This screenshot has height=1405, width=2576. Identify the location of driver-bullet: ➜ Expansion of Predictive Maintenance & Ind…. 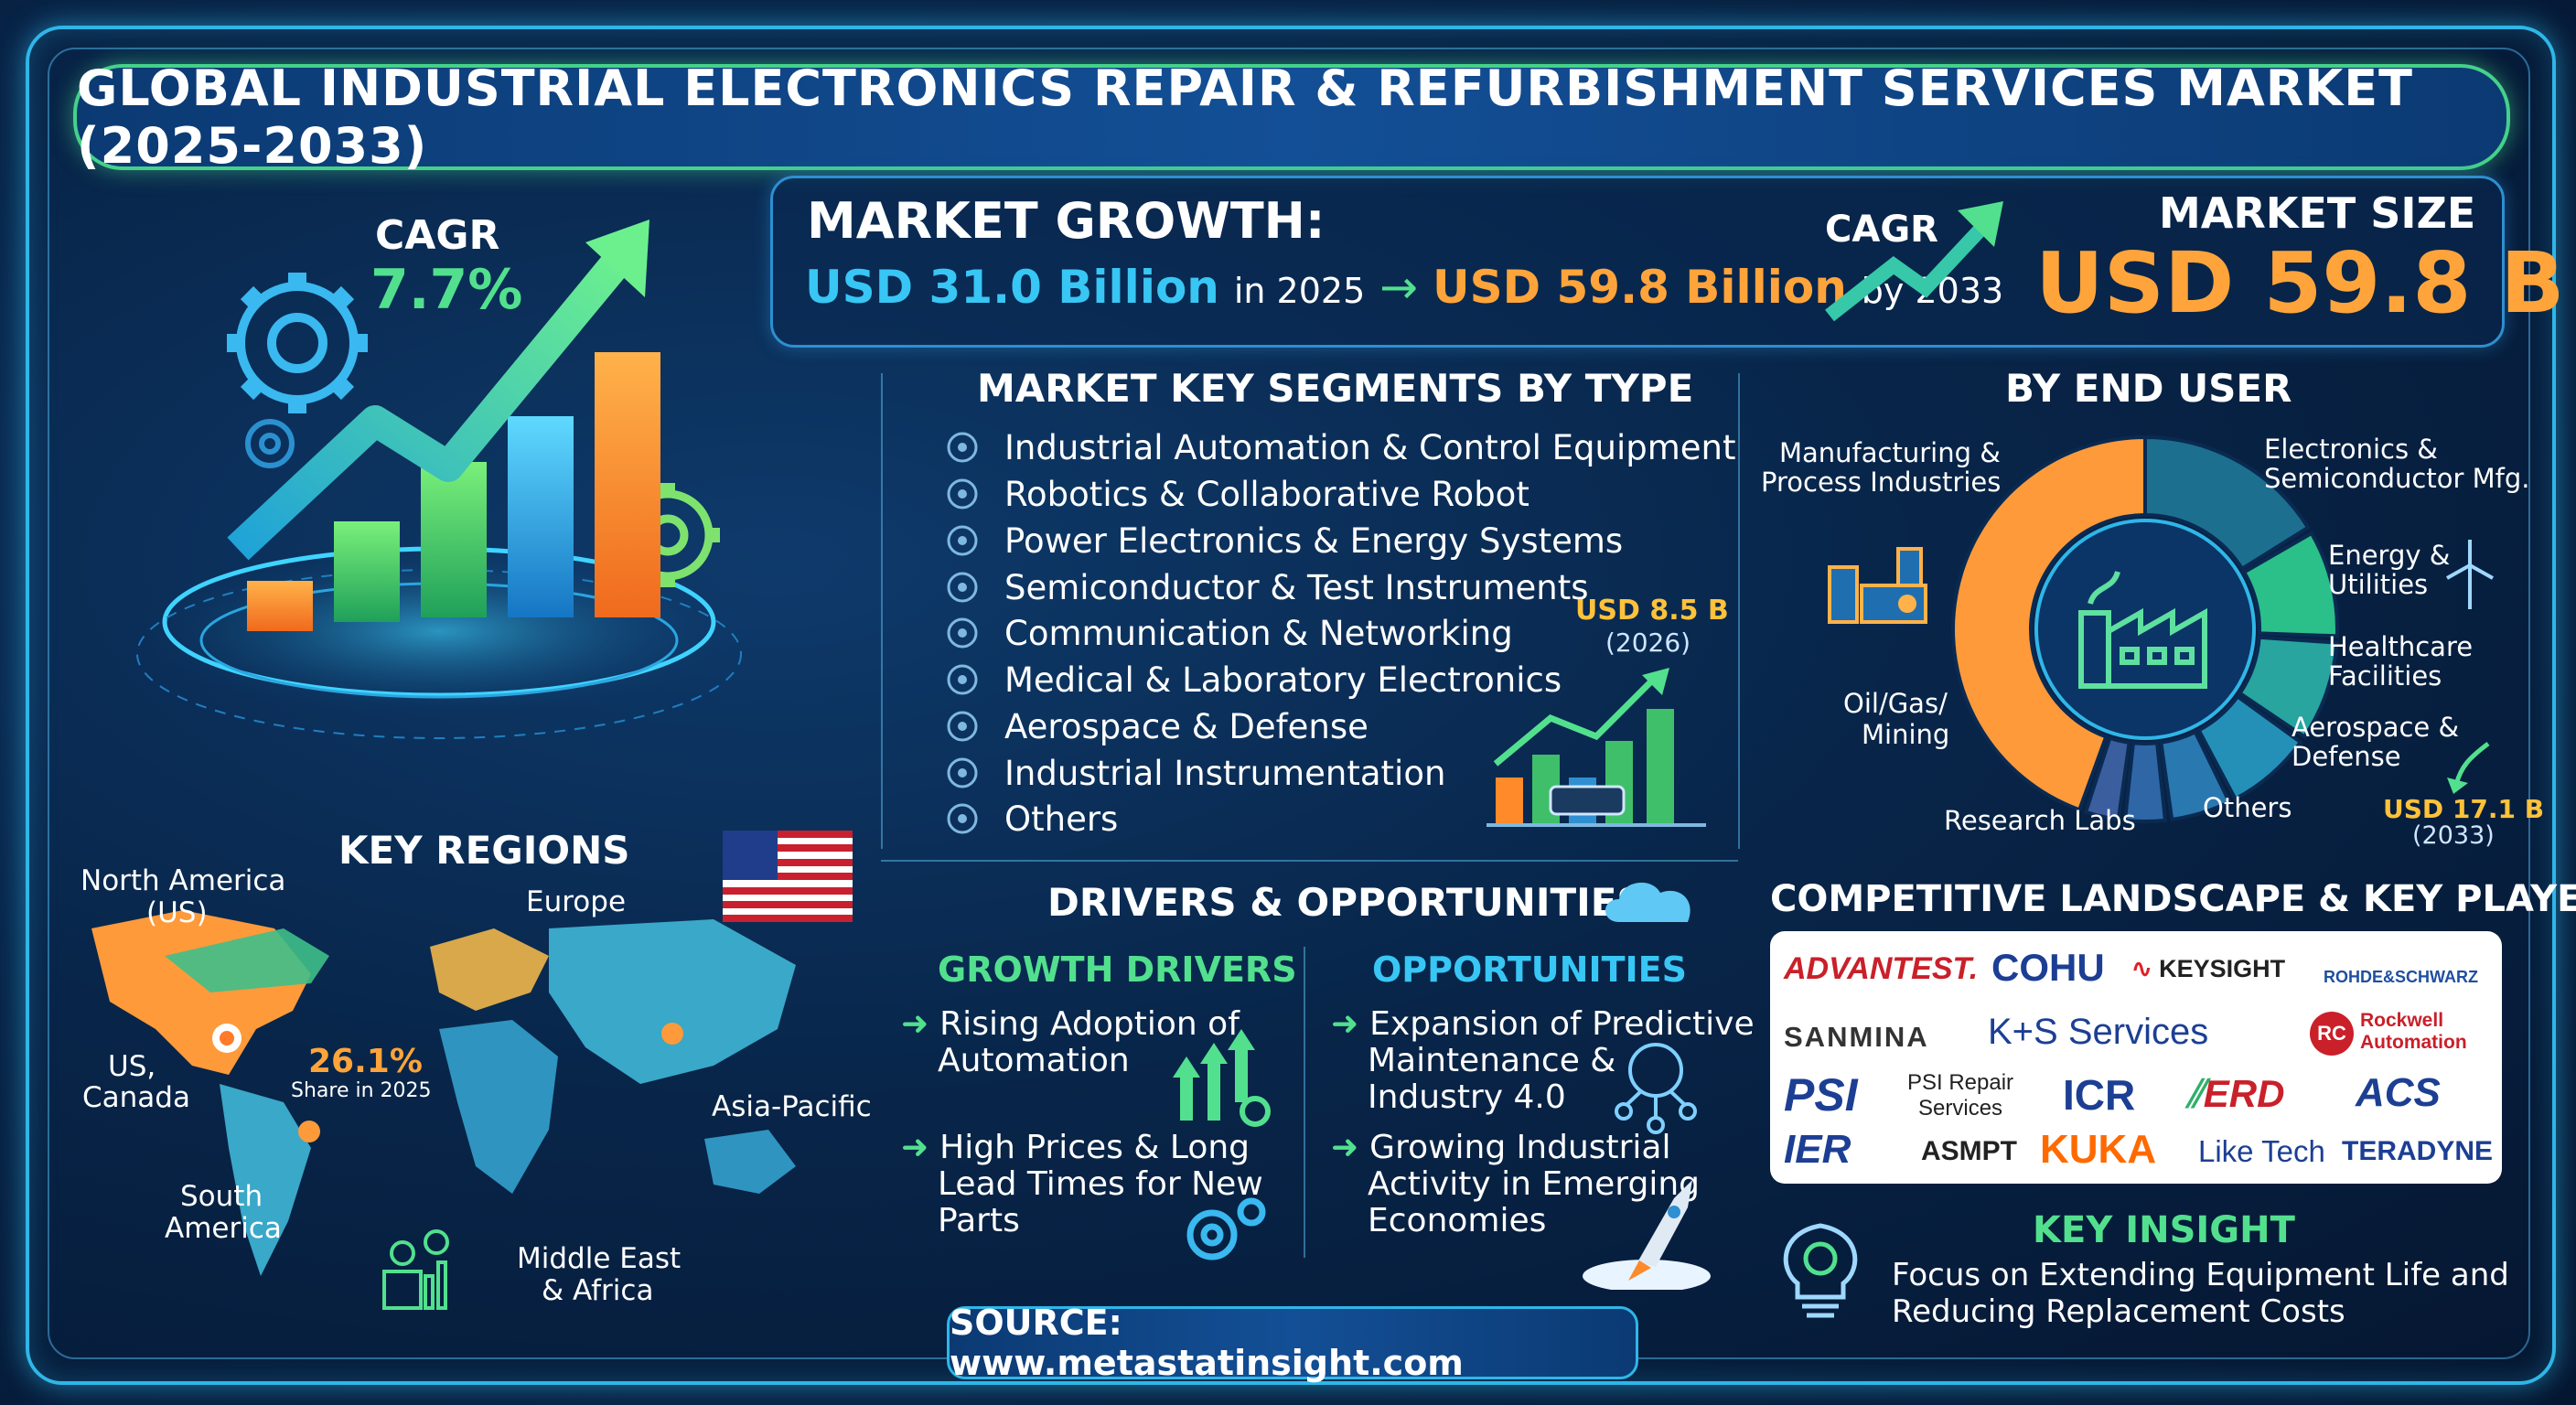
(1543, 1061).